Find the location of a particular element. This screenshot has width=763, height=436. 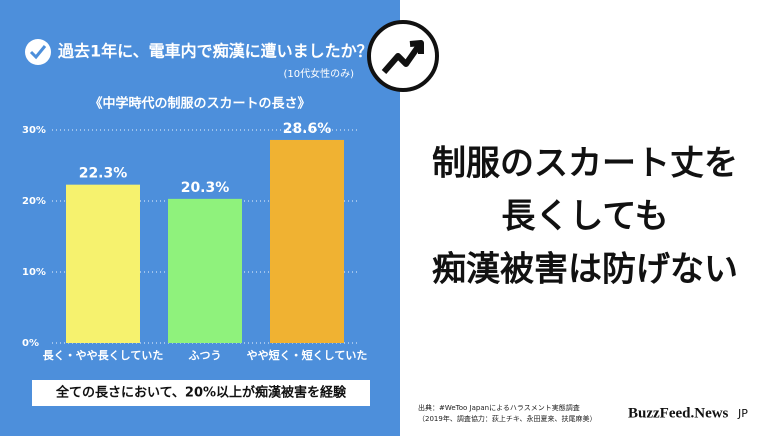

value-label: 28.6% is located at coordinates (307, 129).